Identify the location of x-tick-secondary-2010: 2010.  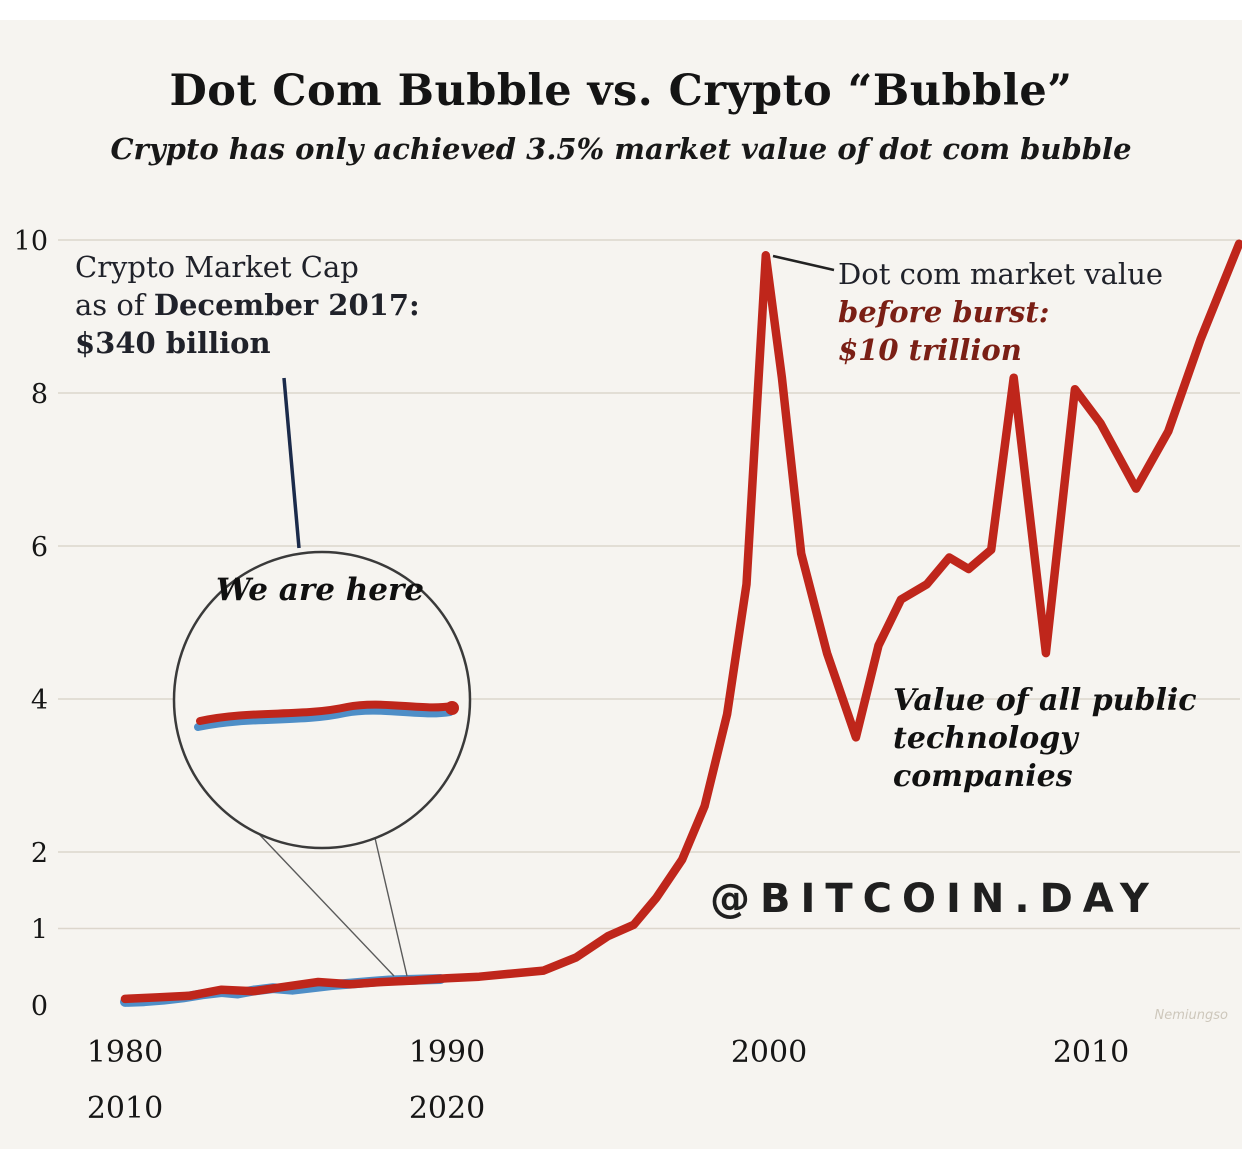
(125, 1108).